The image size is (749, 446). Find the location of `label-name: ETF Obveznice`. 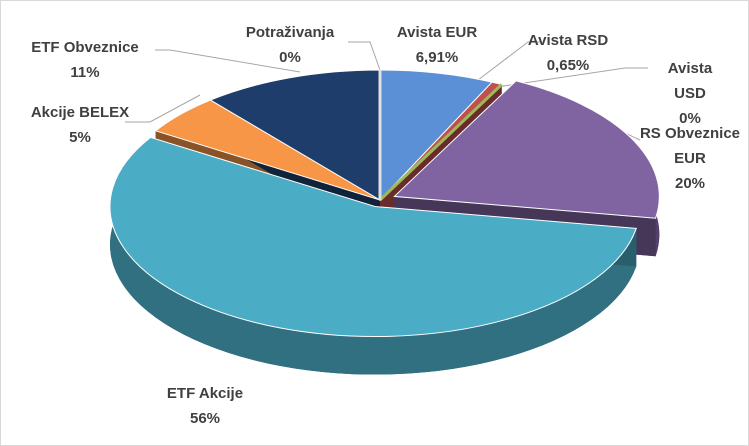

label-name: ETF Obveznice is located at coordinates (85, 47).